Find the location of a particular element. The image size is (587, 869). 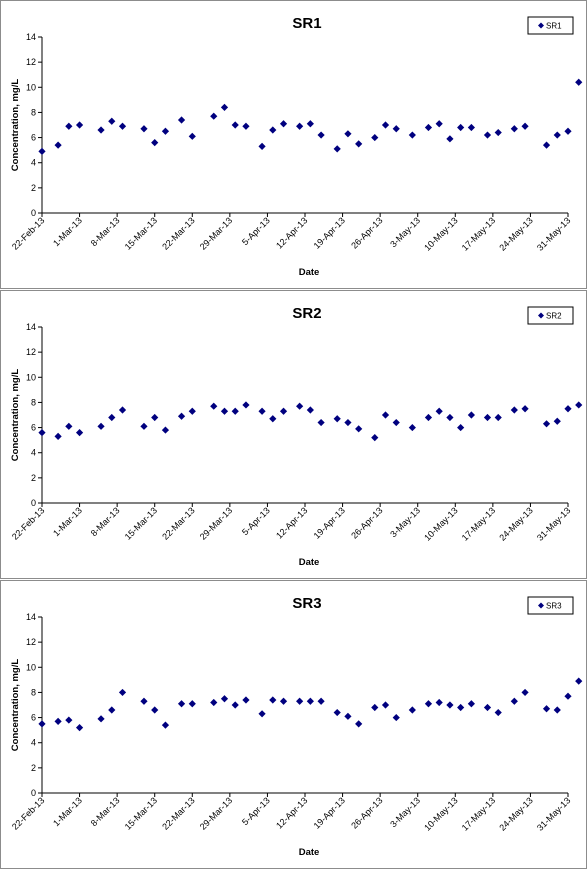

legend-label: SR1 is located at coordinates (554, 26).